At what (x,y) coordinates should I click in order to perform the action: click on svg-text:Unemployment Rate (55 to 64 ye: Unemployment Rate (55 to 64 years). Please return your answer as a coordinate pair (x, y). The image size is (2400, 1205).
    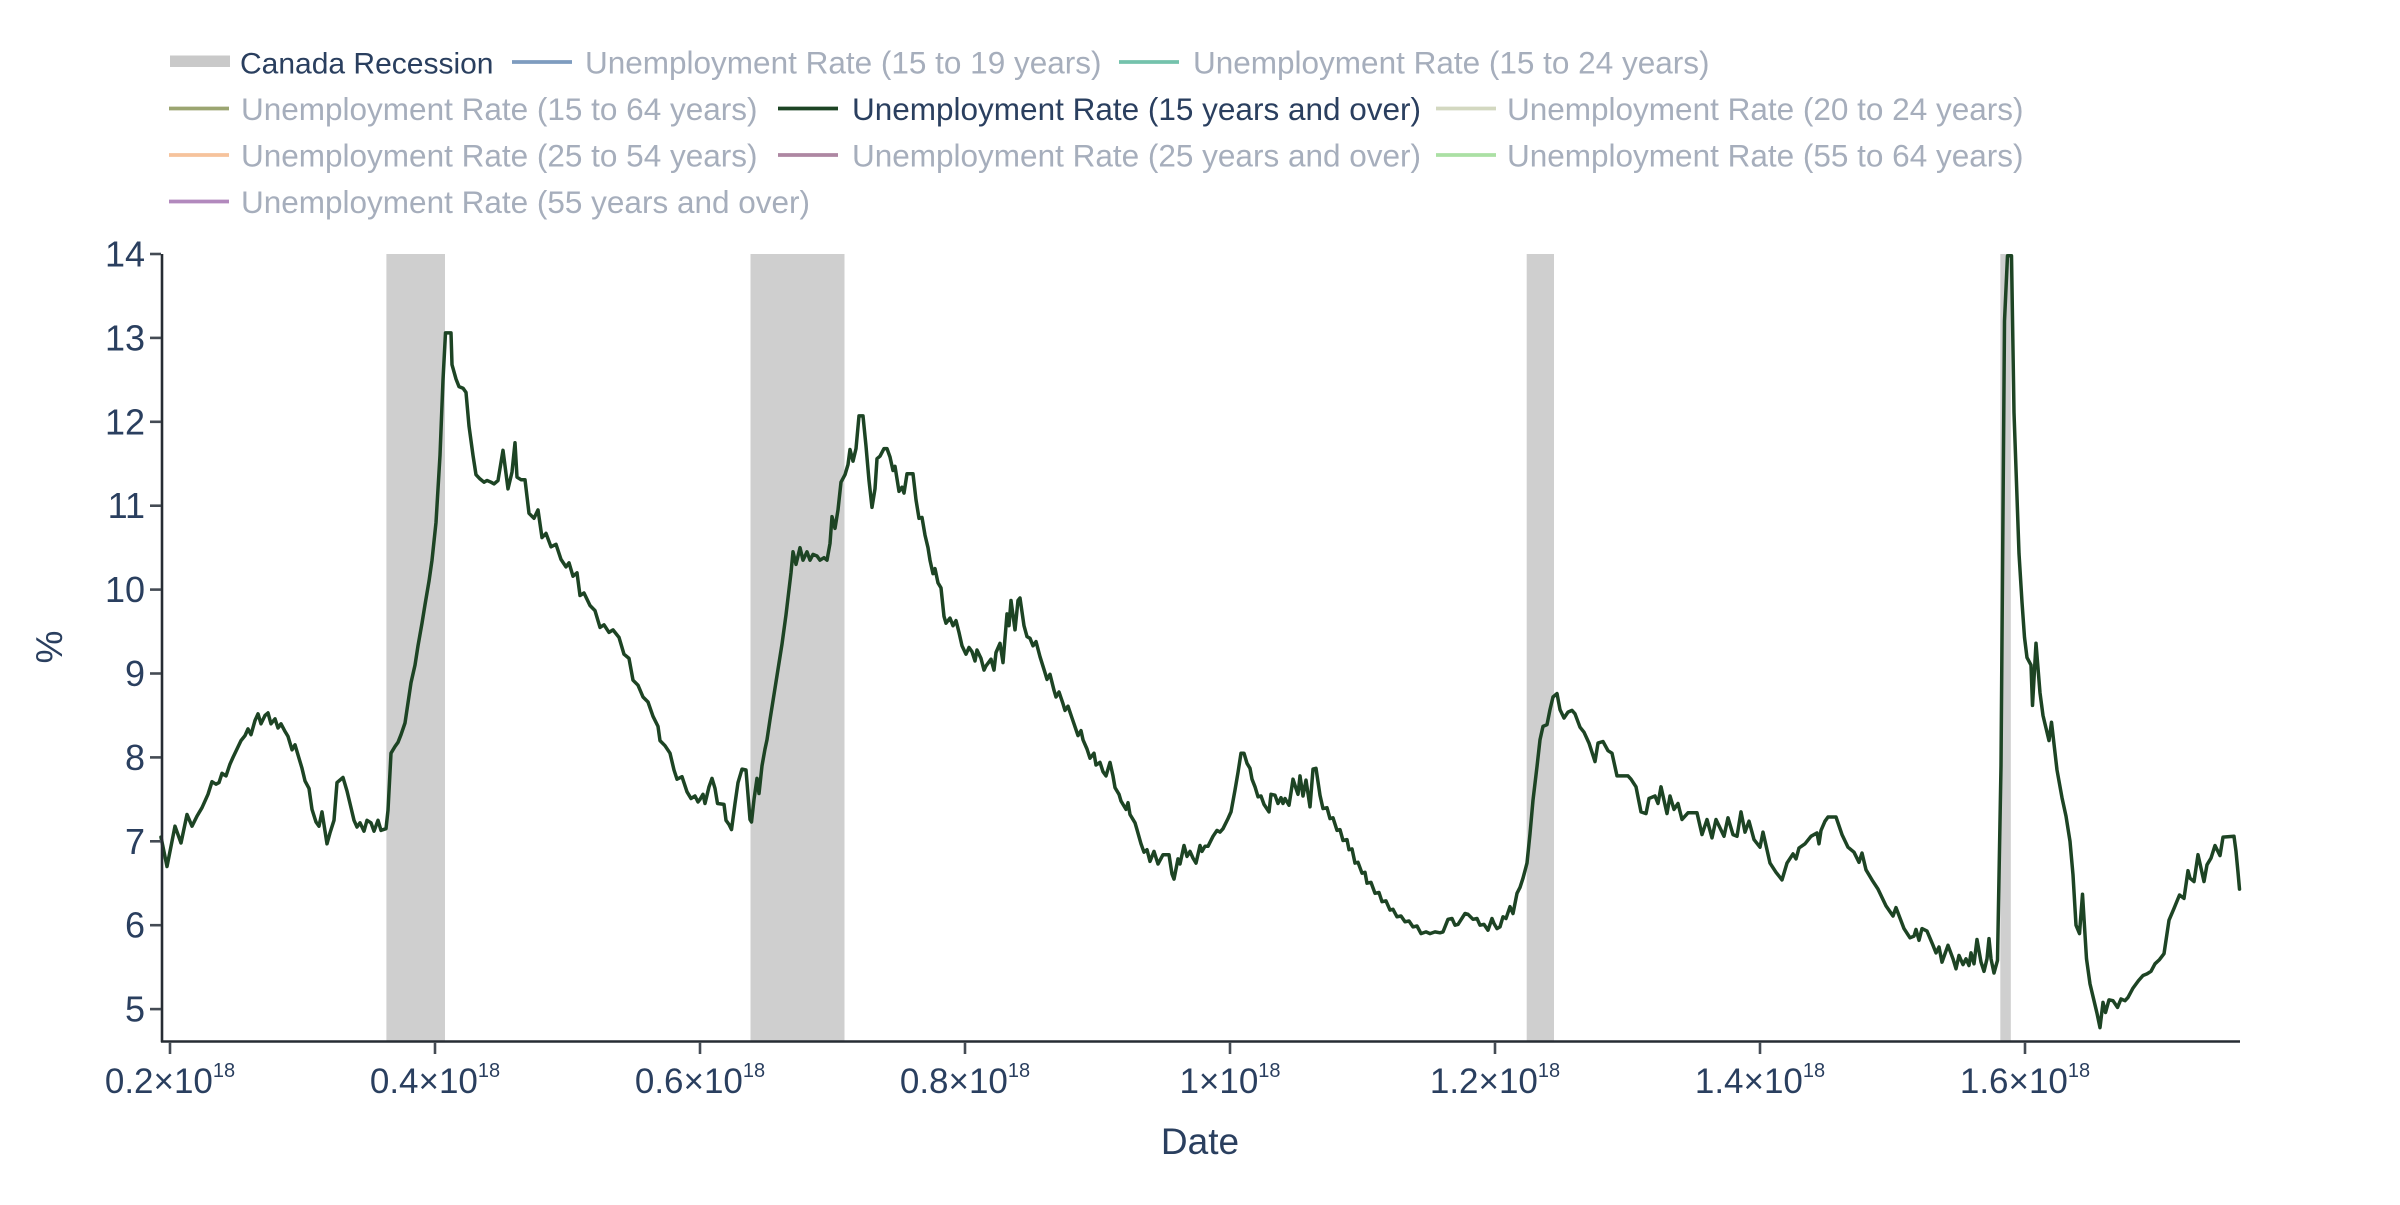
    Looking at the image, I should click on (1765, 156).